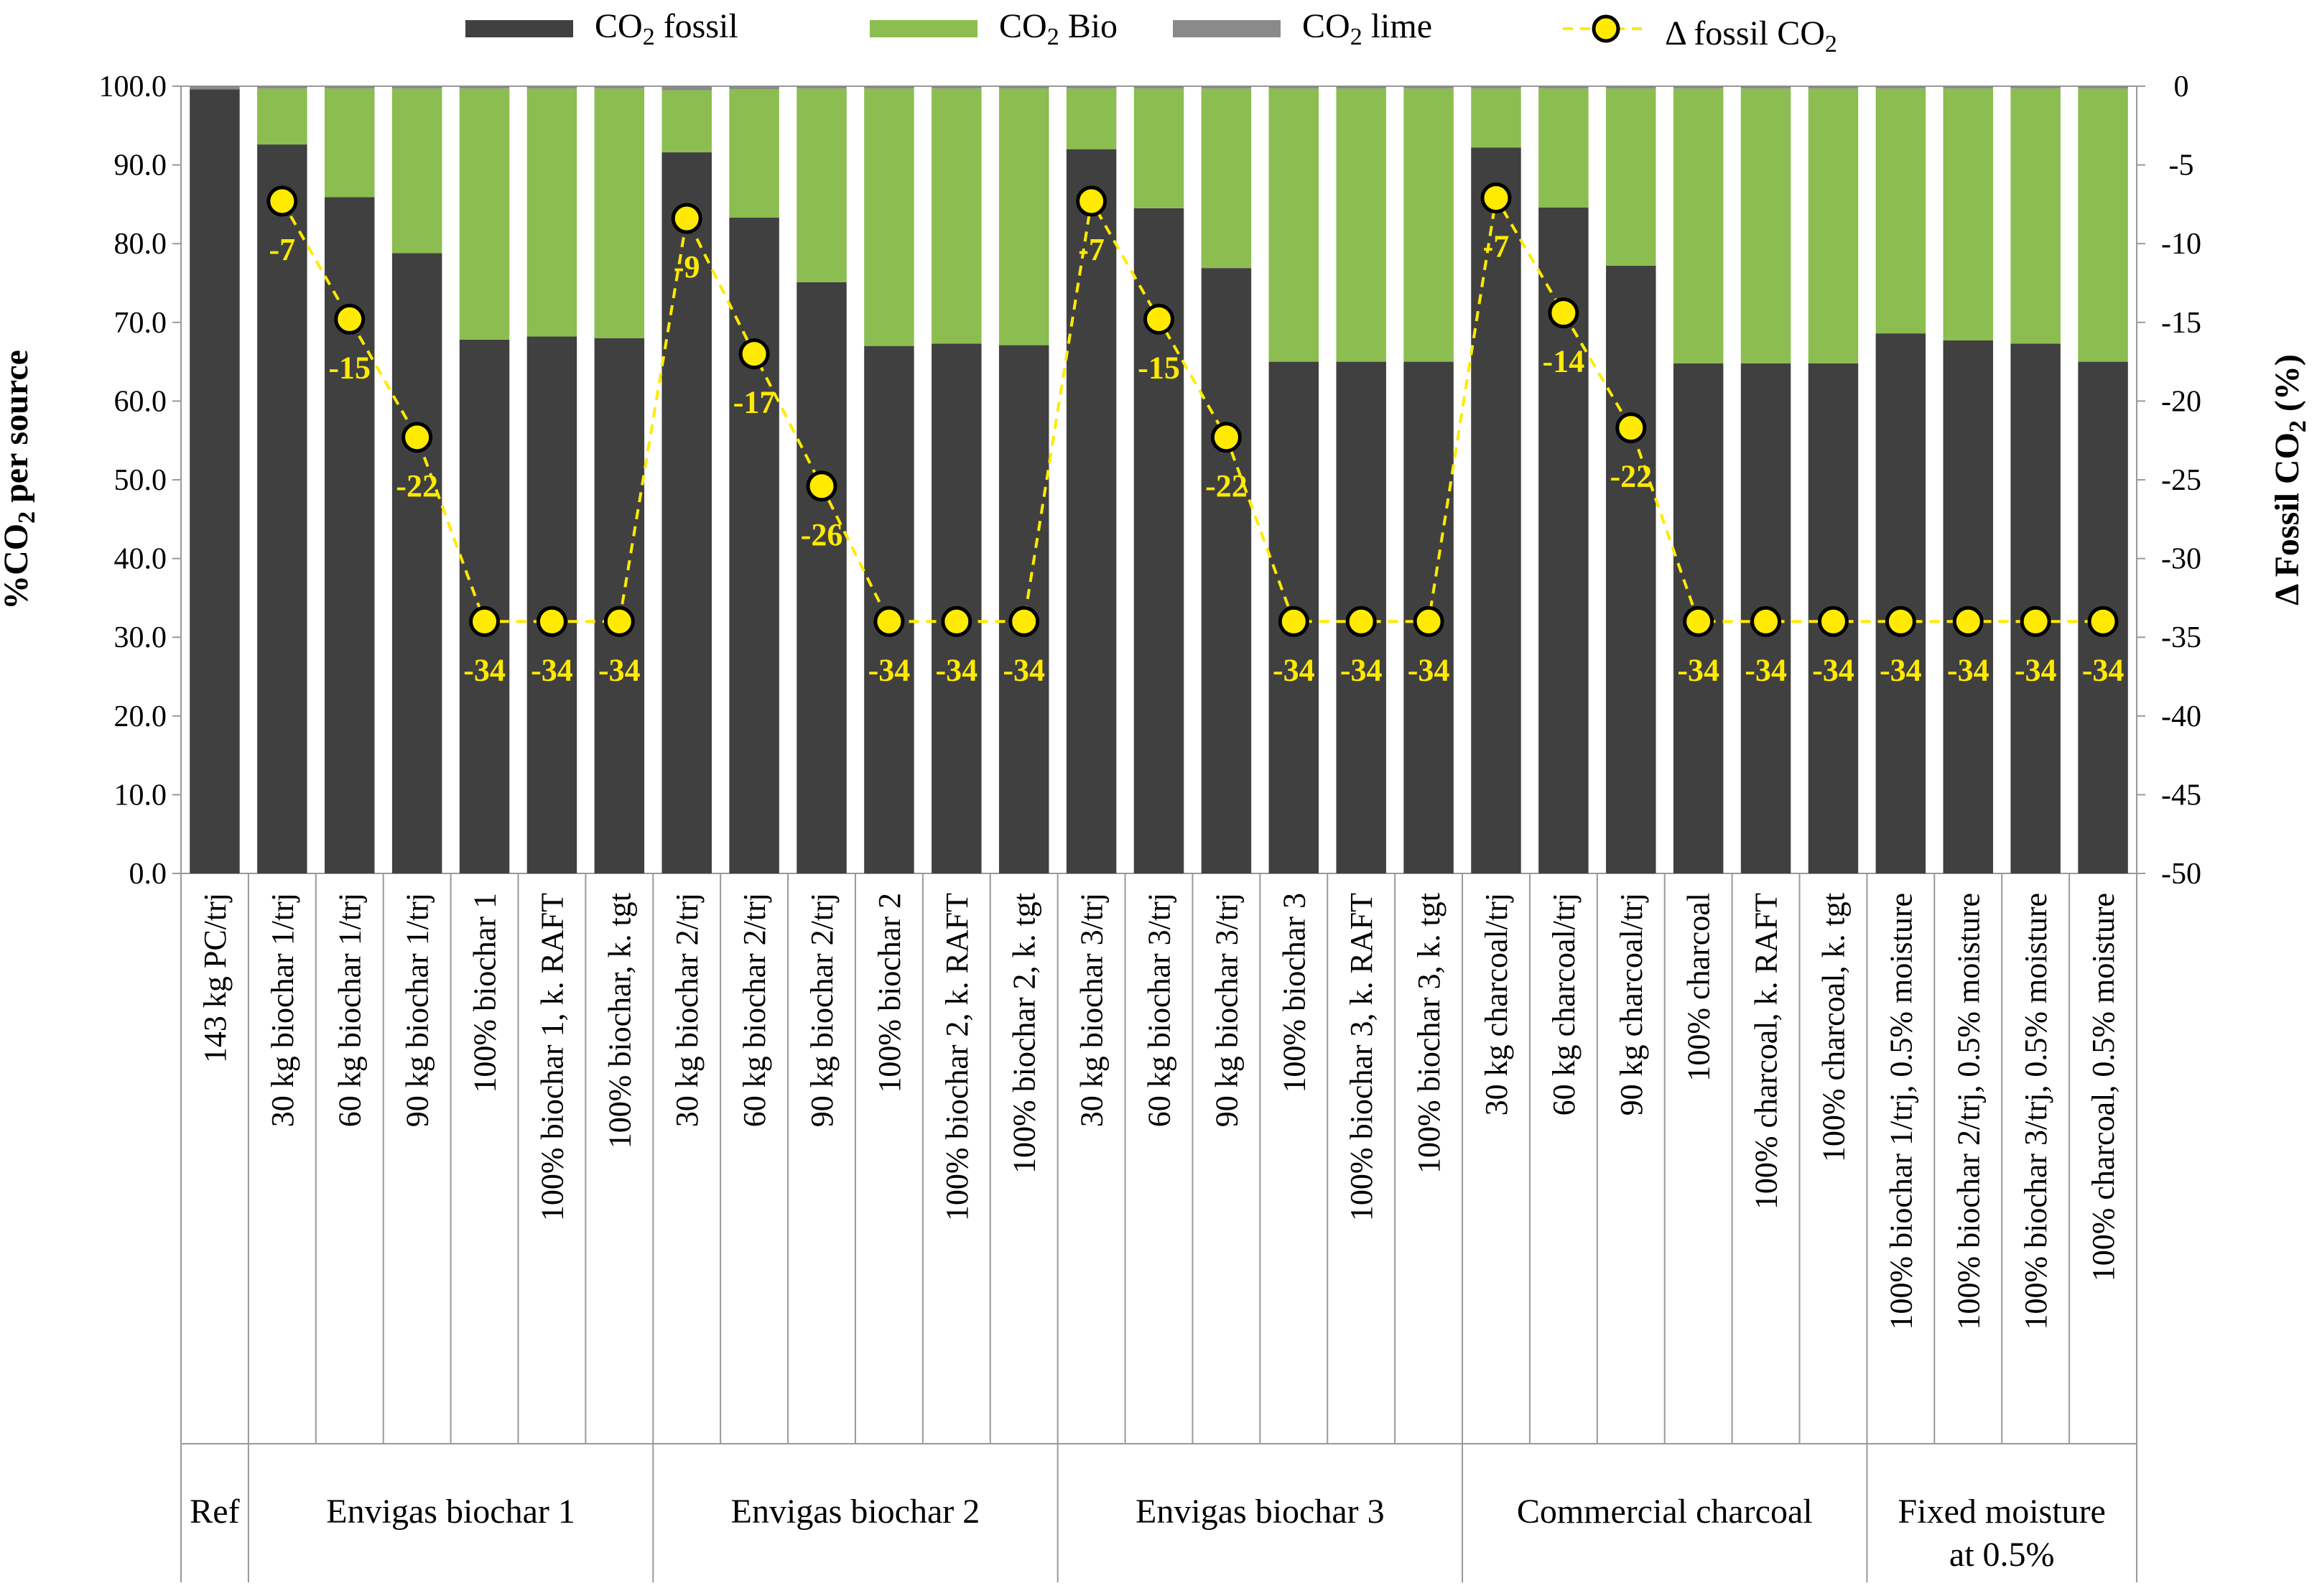 Image resolution: width=2317 pixels, height=1596 pixels. I want to click on category-label: 30 kg biochar 2/trj, so click(687, 1010).